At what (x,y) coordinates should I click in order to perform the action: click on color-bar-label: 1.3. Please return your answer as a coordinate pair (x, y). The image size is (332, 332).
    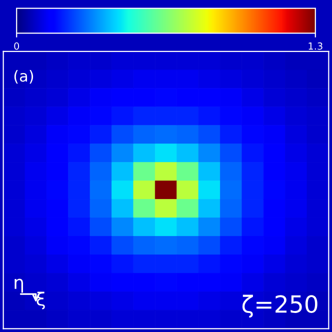
    Looking at the image, I should click on (315, 46).